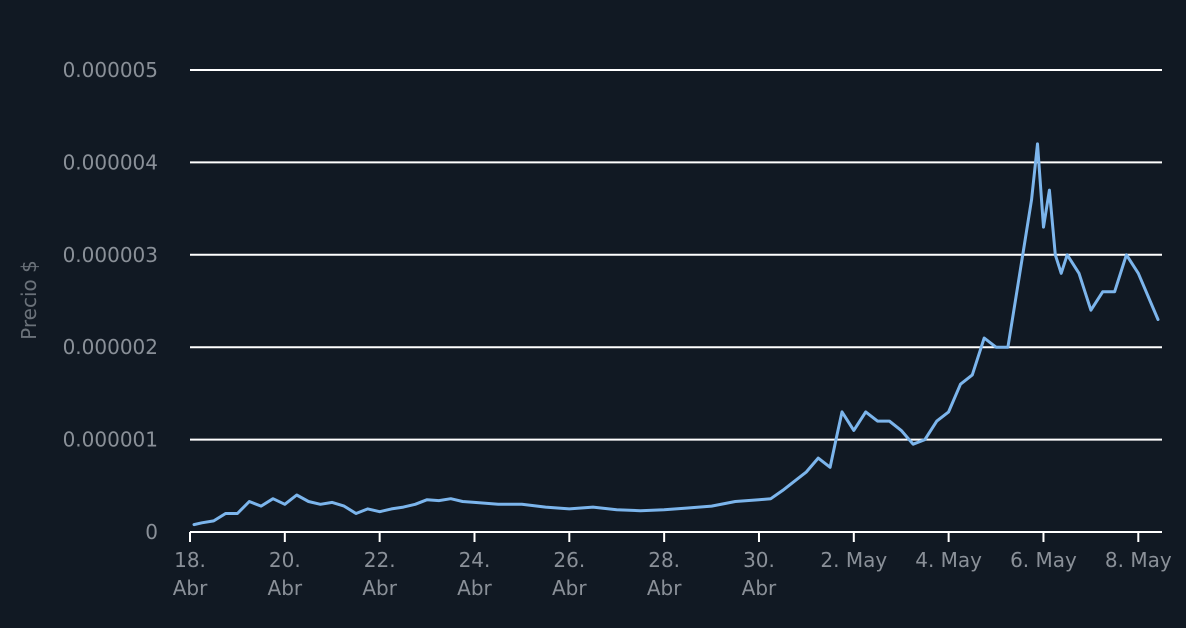 The width and height of the screenshot is (1186, 628). Describe the element at coordinates (759, 560) in the screenshot. I see `x-tick-label: 30.` at that location.